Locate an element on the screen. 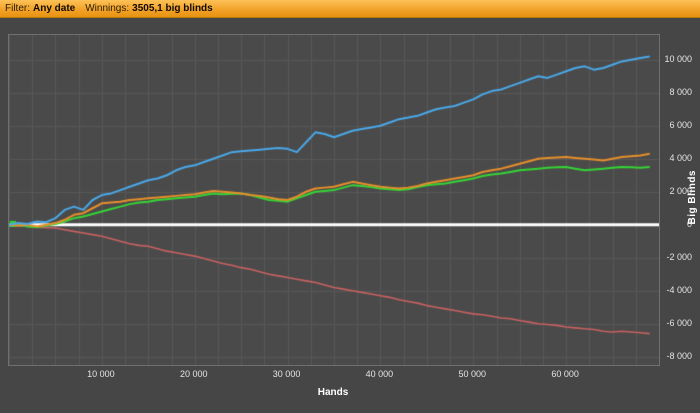 Image resolution: width=700 pixels, height=413 pixels. y-tick-label: 4 000 is located at coordinates (680, 157).